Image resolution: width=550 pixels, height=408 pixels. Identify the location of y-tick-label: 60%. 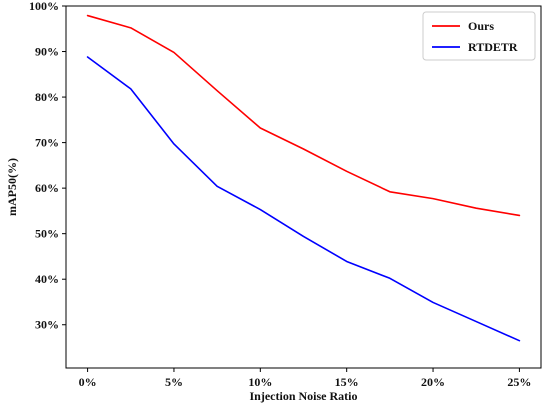
(47, 188).